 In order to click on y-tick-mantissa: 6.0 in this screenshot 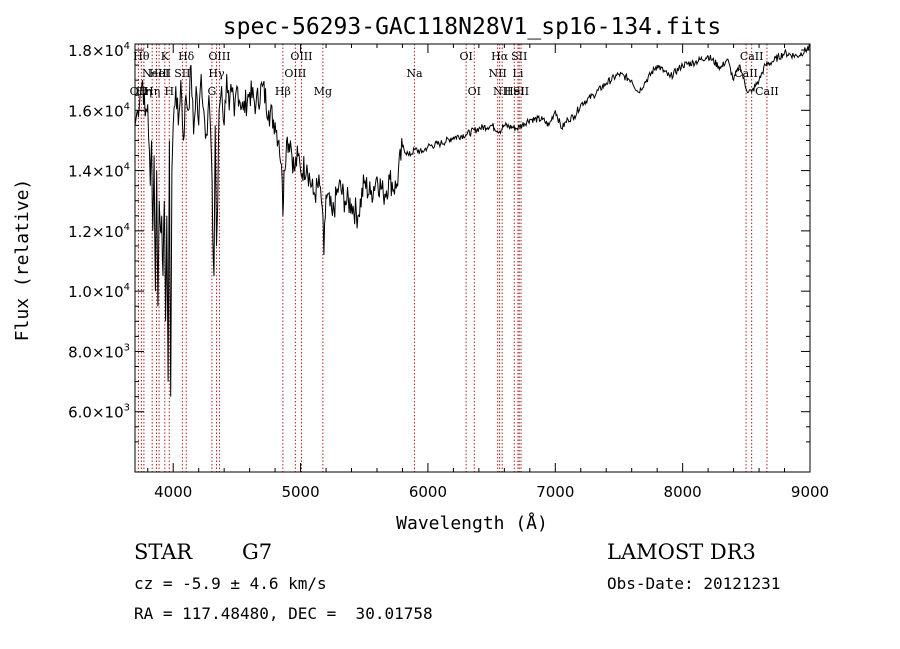, I will do `click(80, 413)`.